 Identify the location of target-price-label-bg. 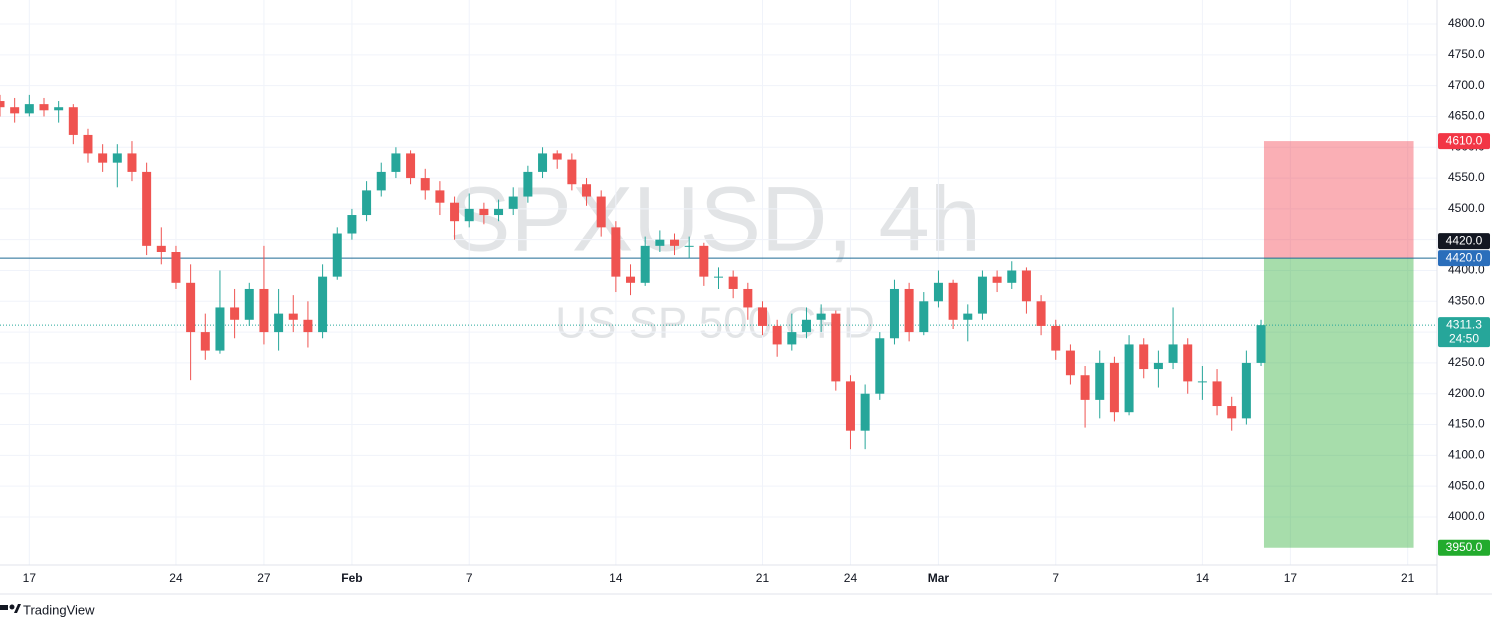
(1464, 547).